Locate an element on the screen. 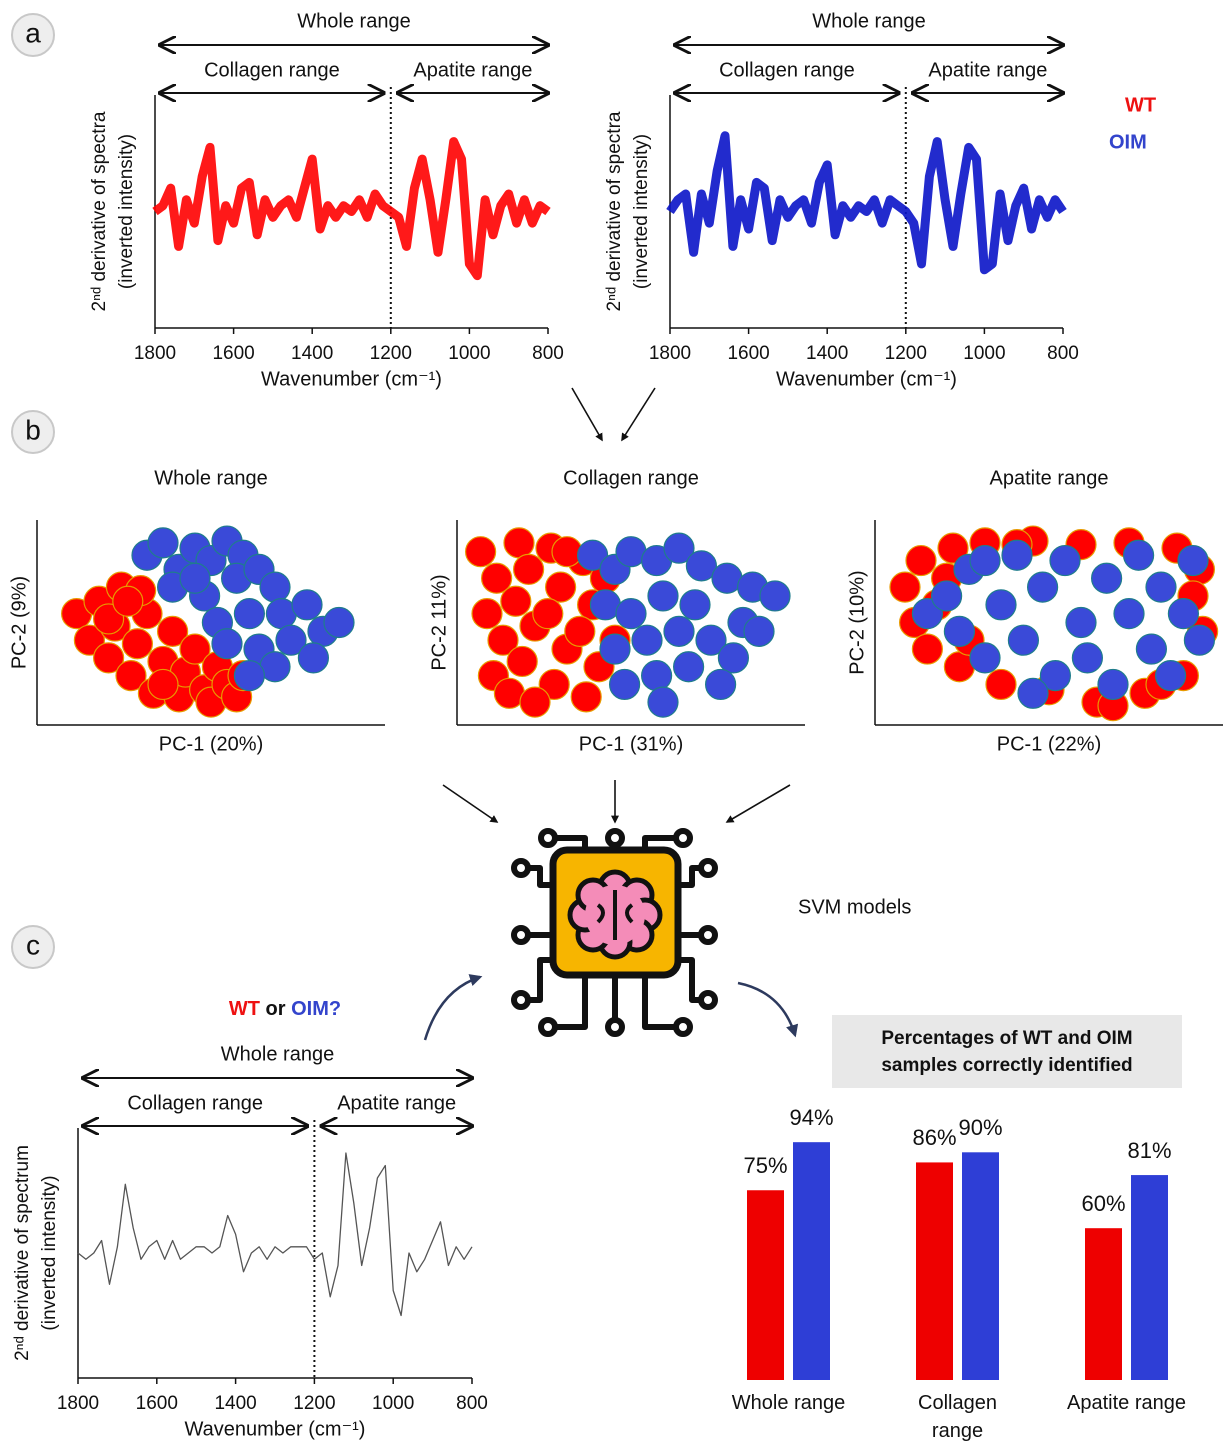 Image resolution: width=1227 pixels, height=1442 pixels. y-axis-label: PC-2 11%) is located at coordinates (439, 622).